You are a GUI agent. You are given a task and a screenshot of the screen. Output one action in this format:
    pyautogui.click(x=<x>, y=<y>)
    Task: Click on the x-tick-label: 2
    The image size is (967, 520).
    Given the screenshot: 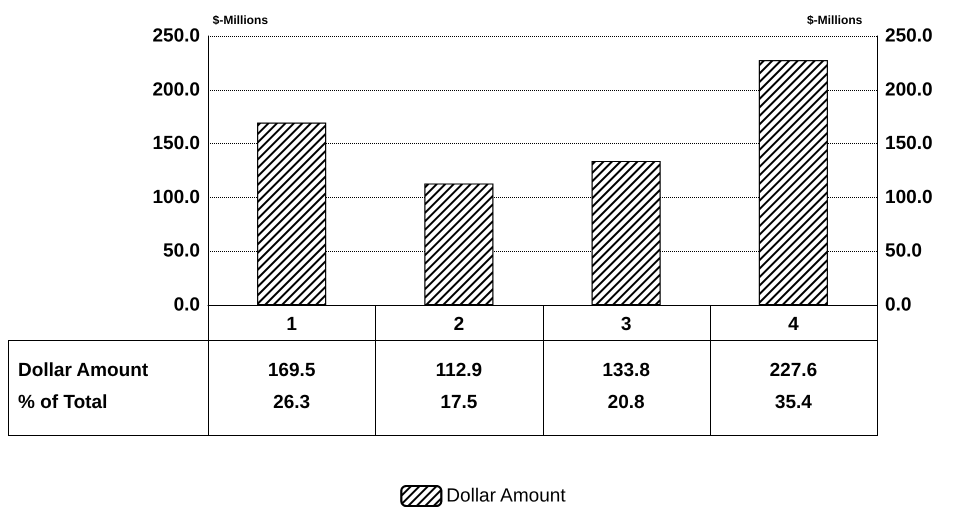 What is the action you would take?
    pyautogui.click(x=459, y=324)
    